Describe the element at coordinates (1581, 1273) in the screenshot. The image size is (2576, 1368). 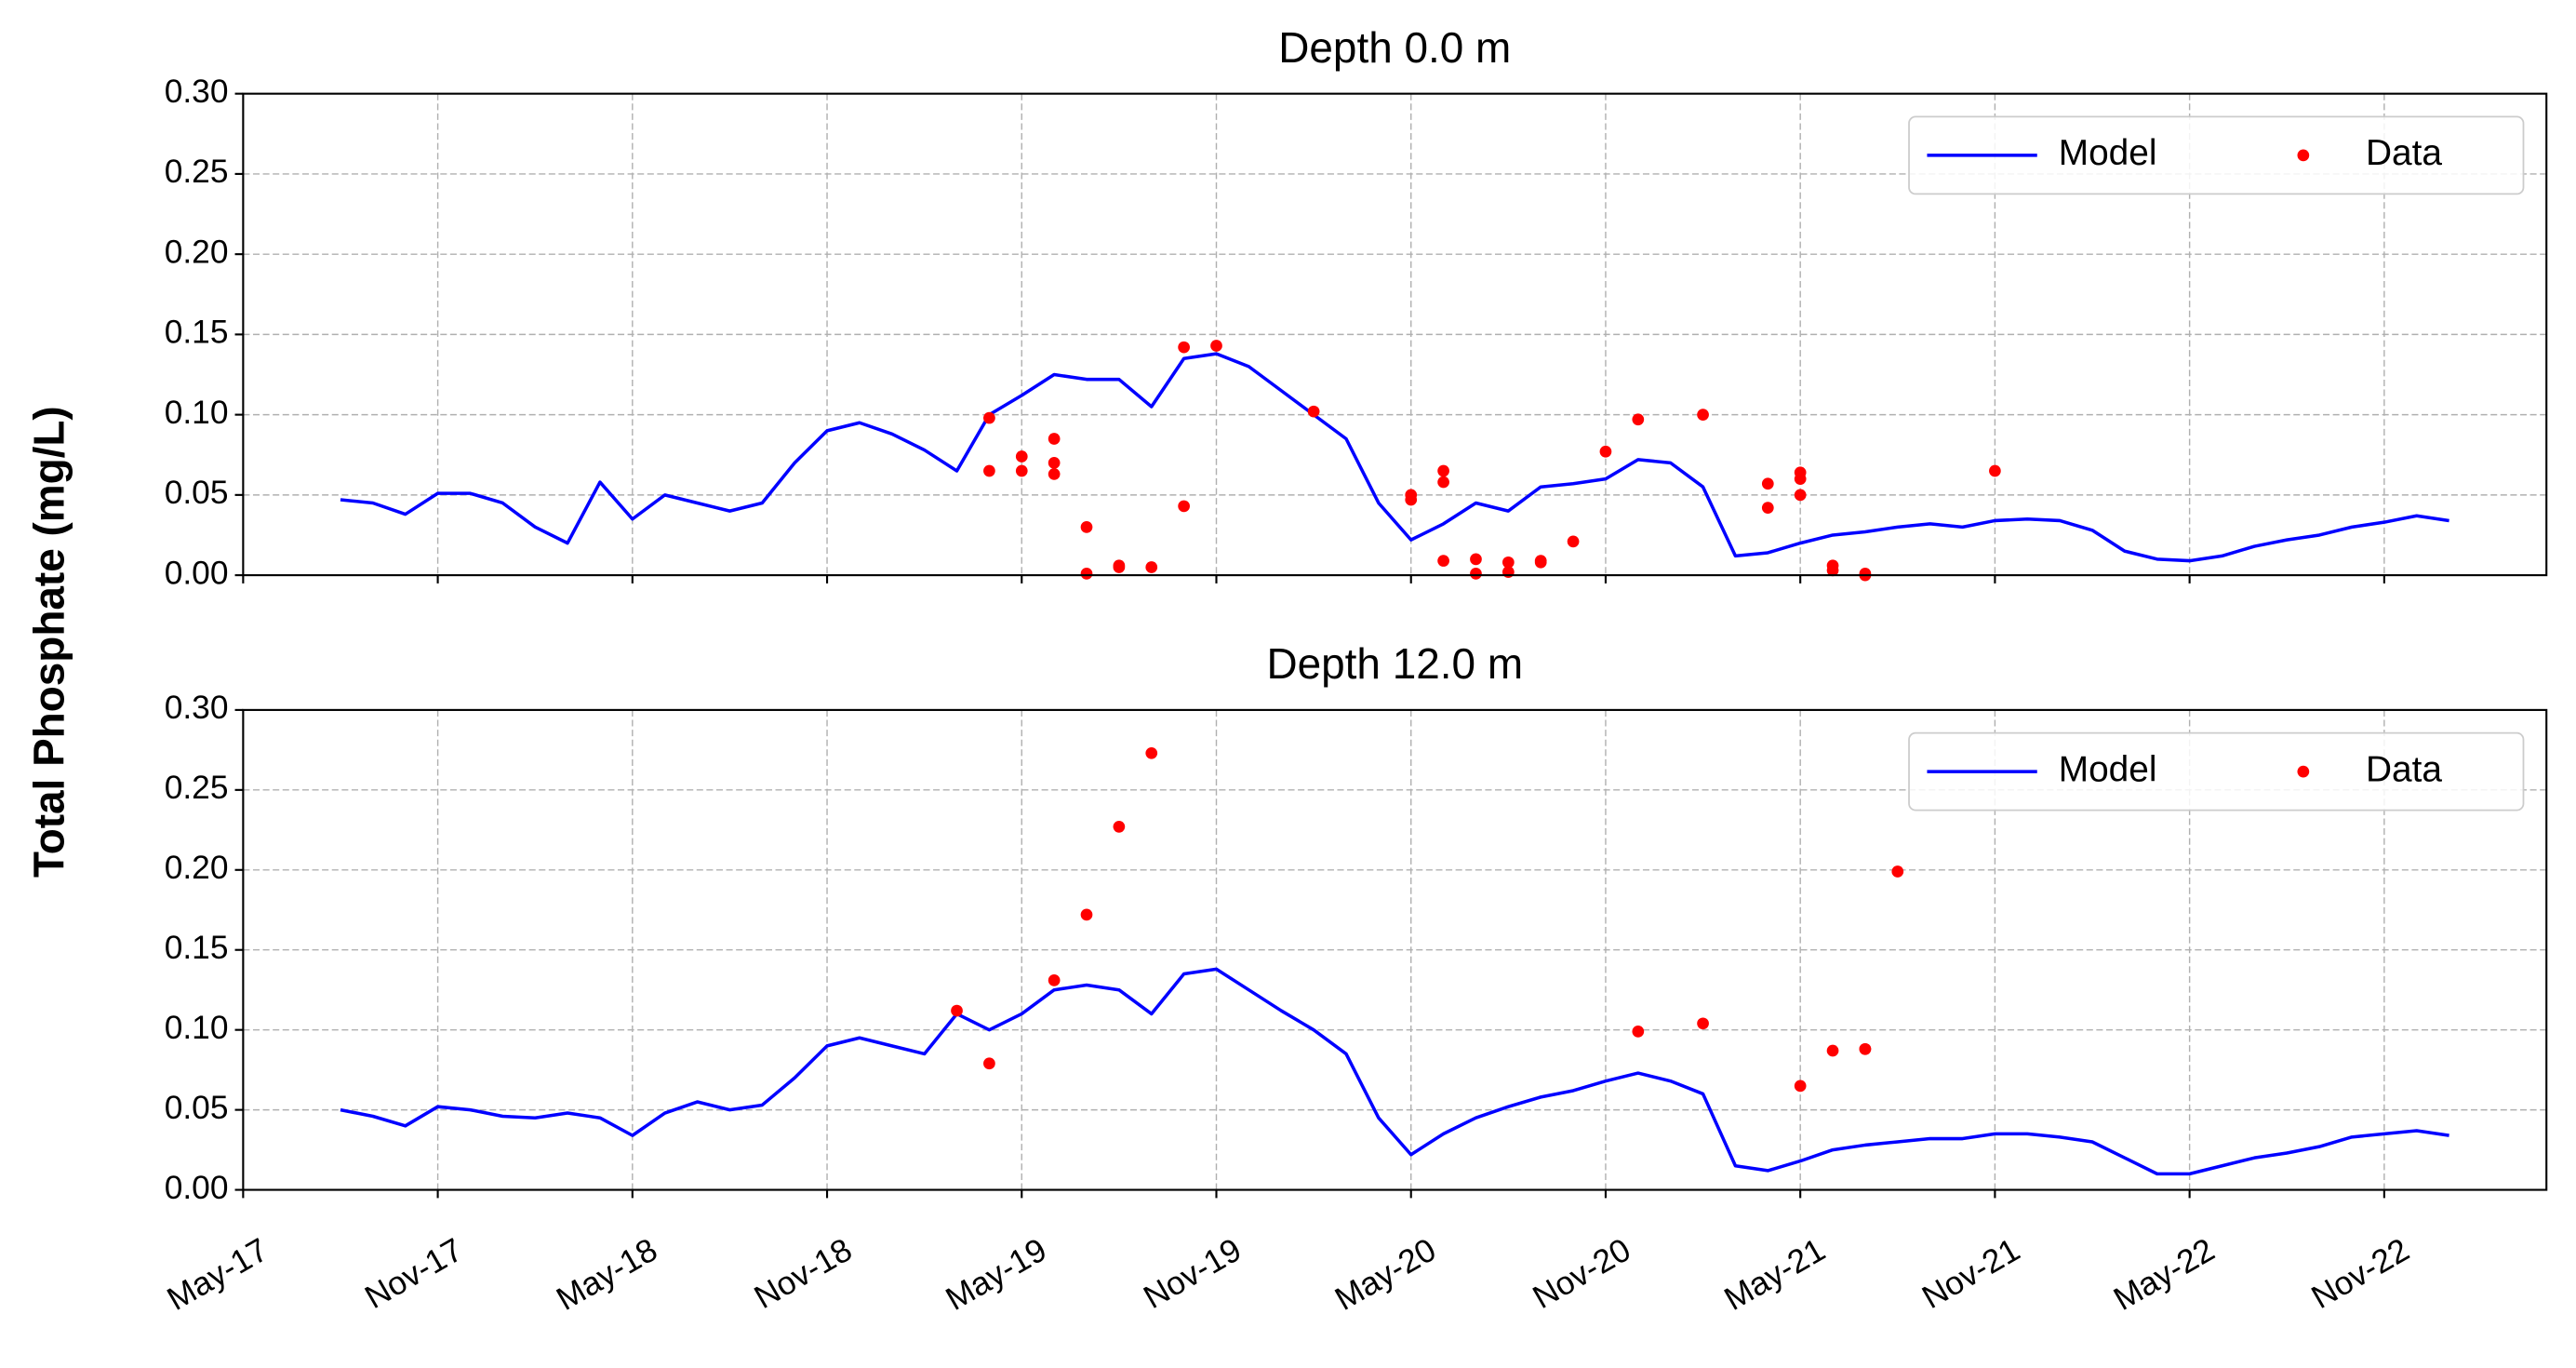
I see `x-tick-label: Nov-20` at that location.